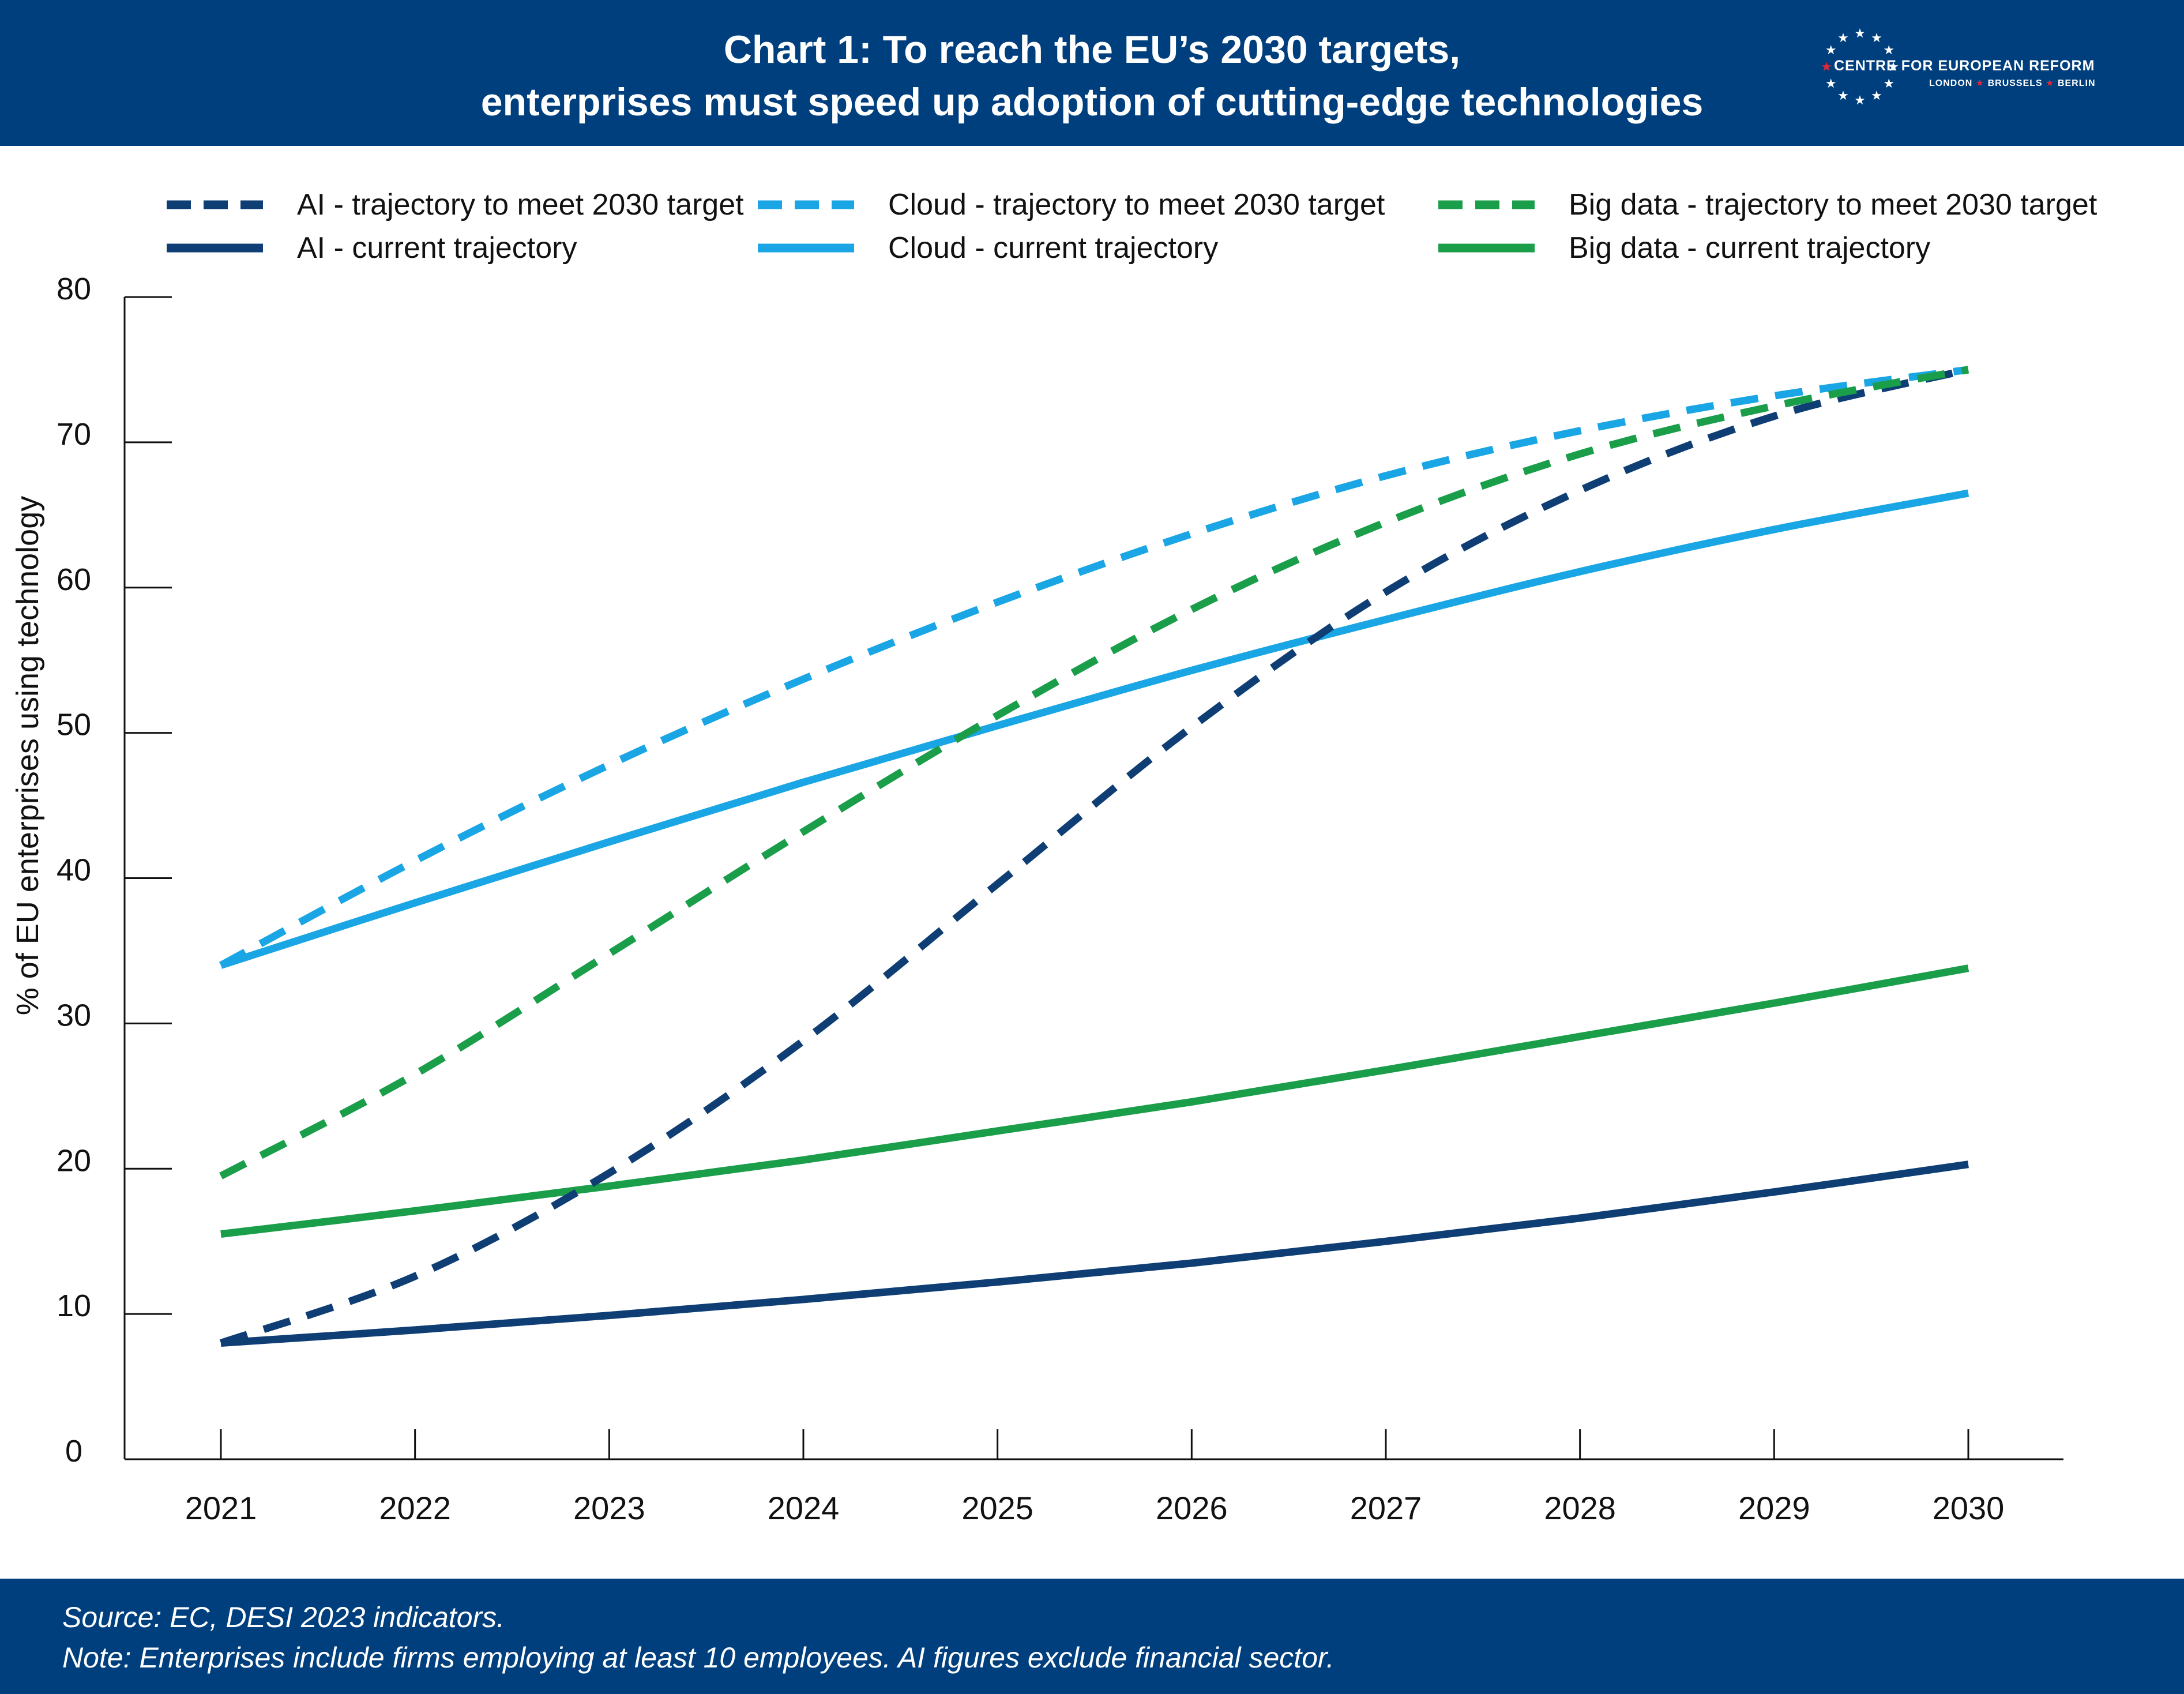 The width and height of the screenshot is (2184, 1694). Describe the element at coordinates (1750, 248) in the screenshot. I see `legend-label: Big data - current trajectory` at that location.